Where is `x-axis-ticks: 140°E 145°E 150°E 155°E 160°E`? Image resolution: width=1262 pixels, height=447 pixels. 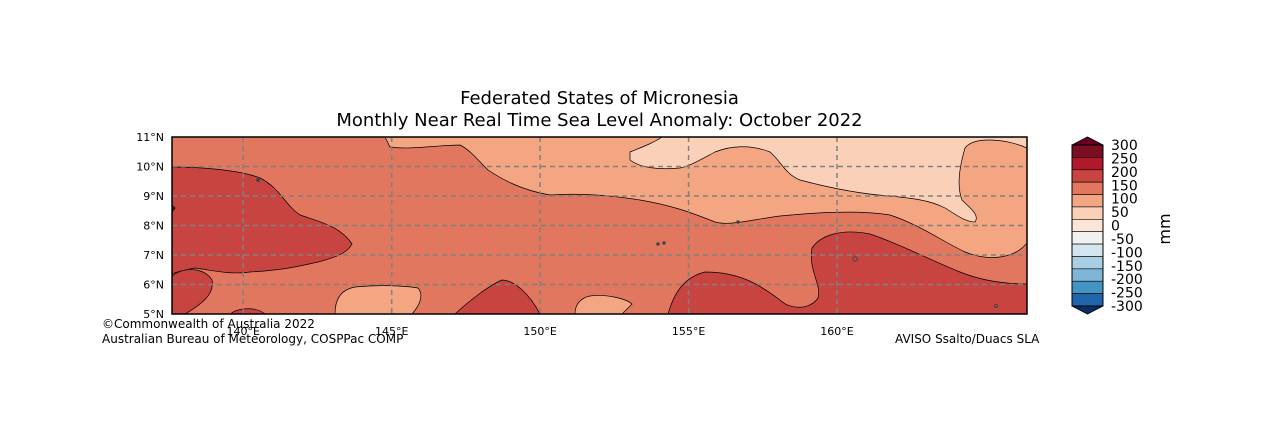
x-axis-ticks: 140°E 145°E 150°E 155°E 160°E is located at coordinates (540, 331).